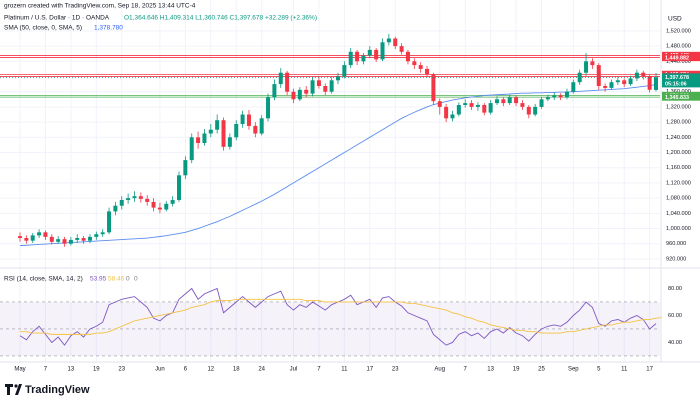 This screenshot has height=404, width=700. I want to click on x-tick-label: 19, so click(516, 370).